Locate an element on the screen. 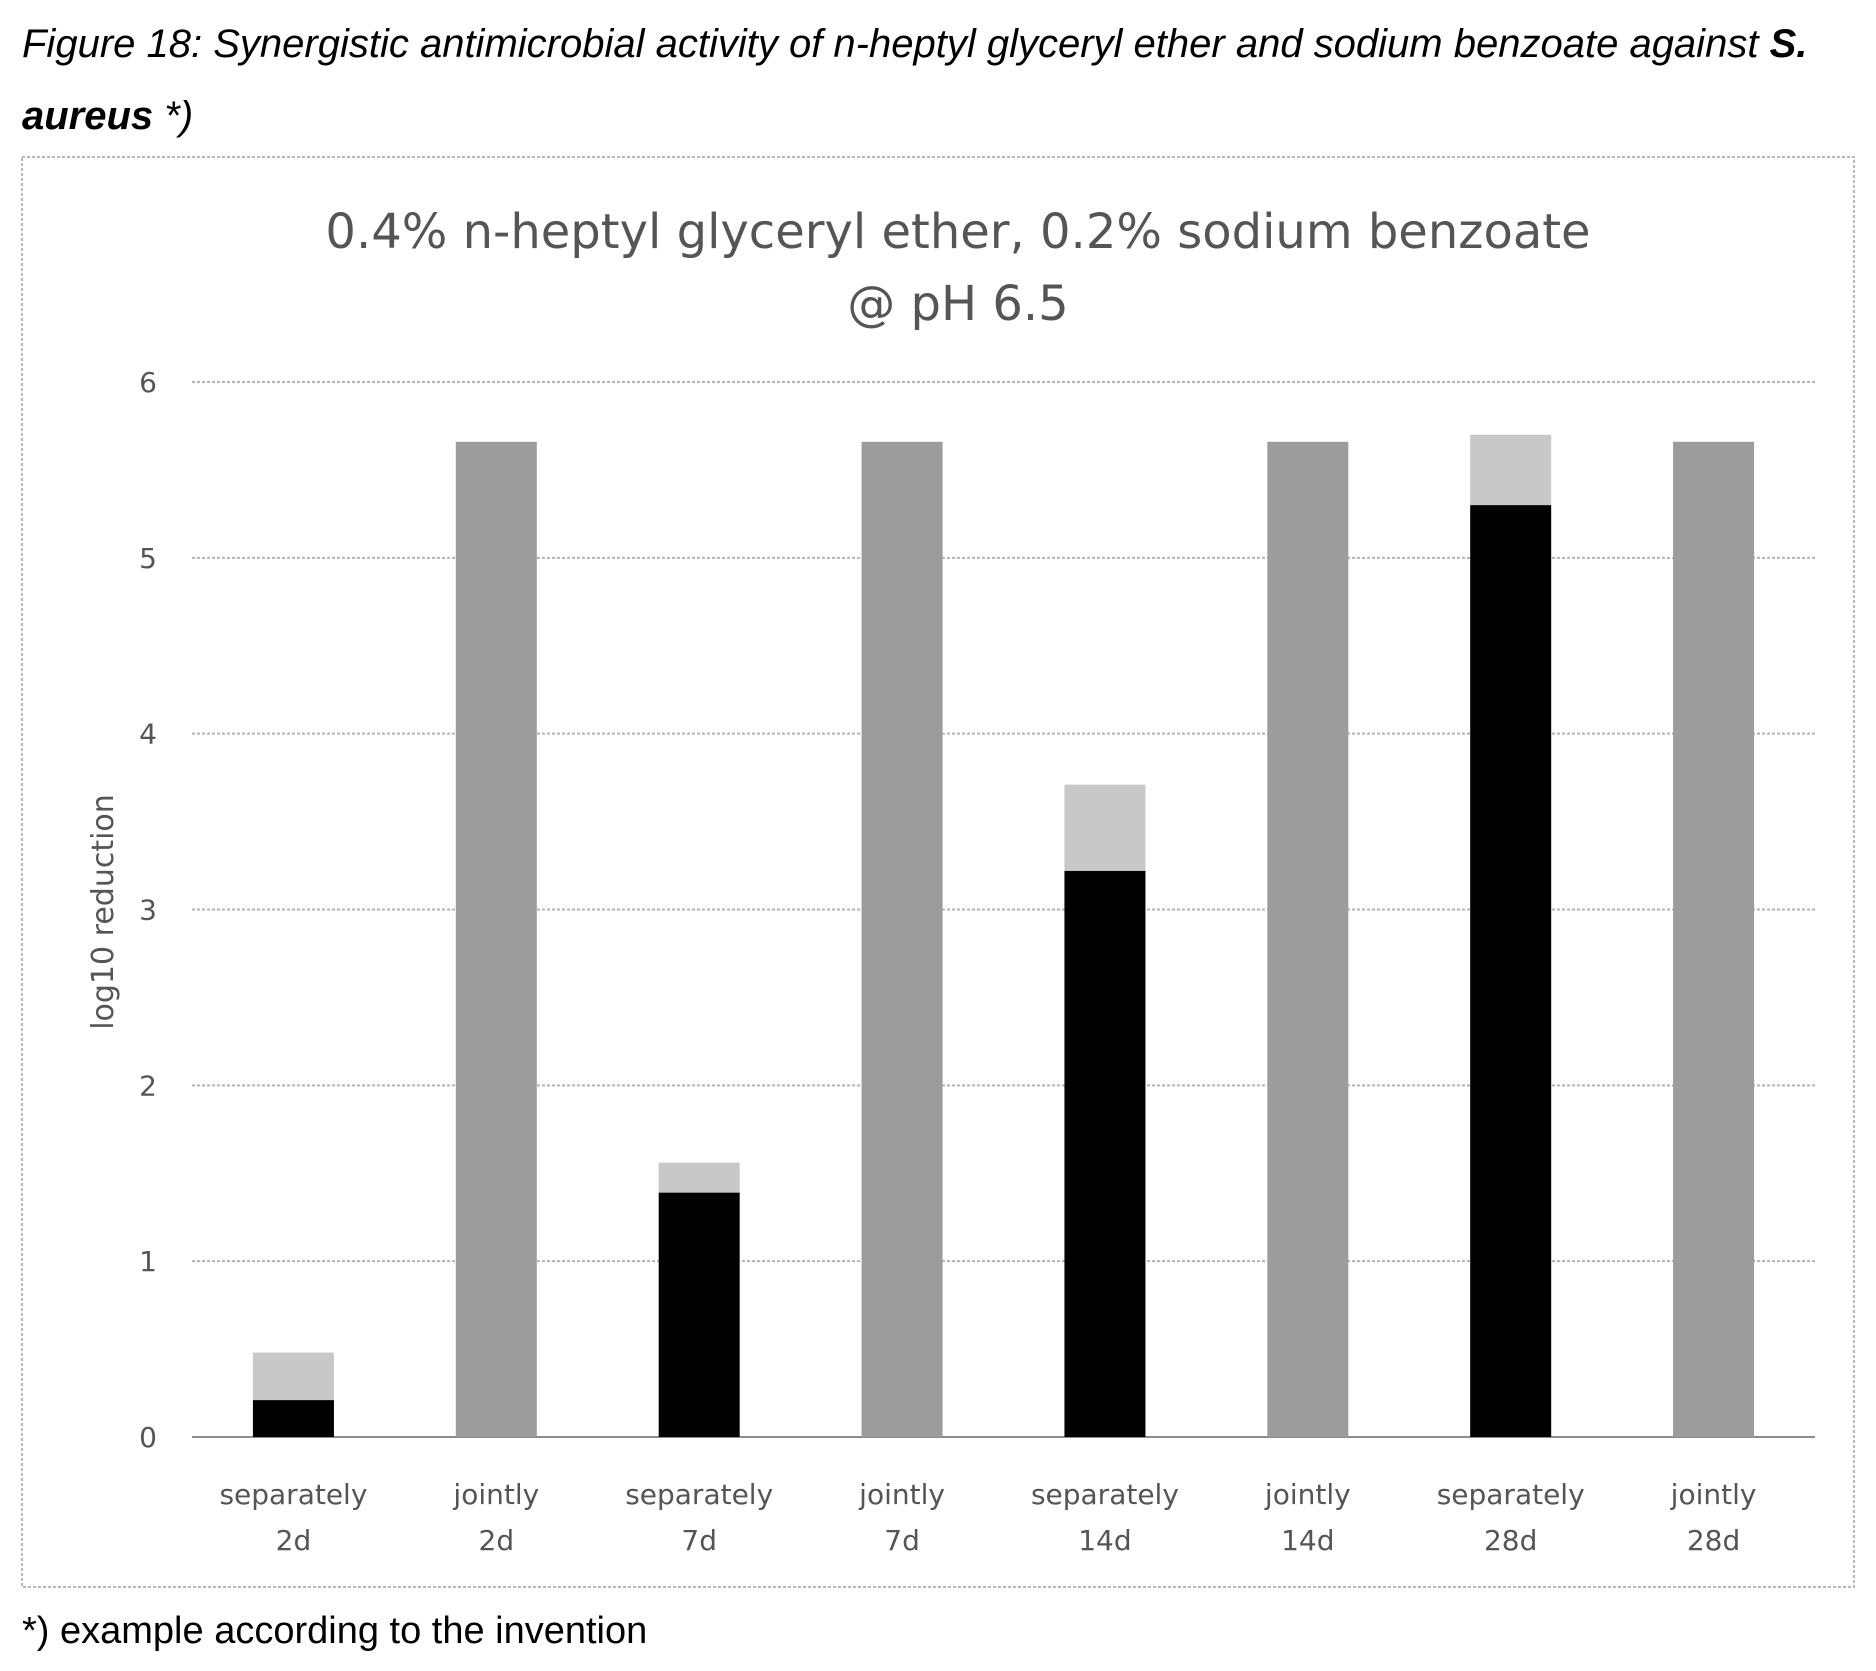 This screenshot has height=1671, width=1876. footnote: *) example according to the invention is located at coordinates (335, 1631).